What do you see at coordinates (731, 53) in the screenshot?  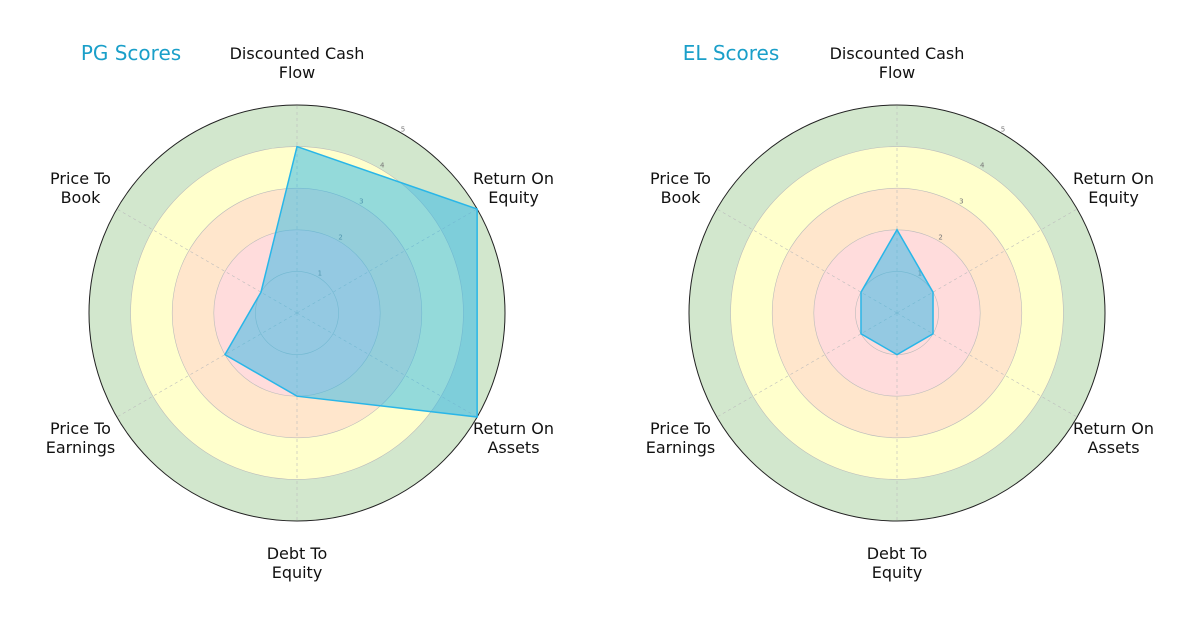 I see `chart-title: EL Scores` at bounding box center [731, 53].